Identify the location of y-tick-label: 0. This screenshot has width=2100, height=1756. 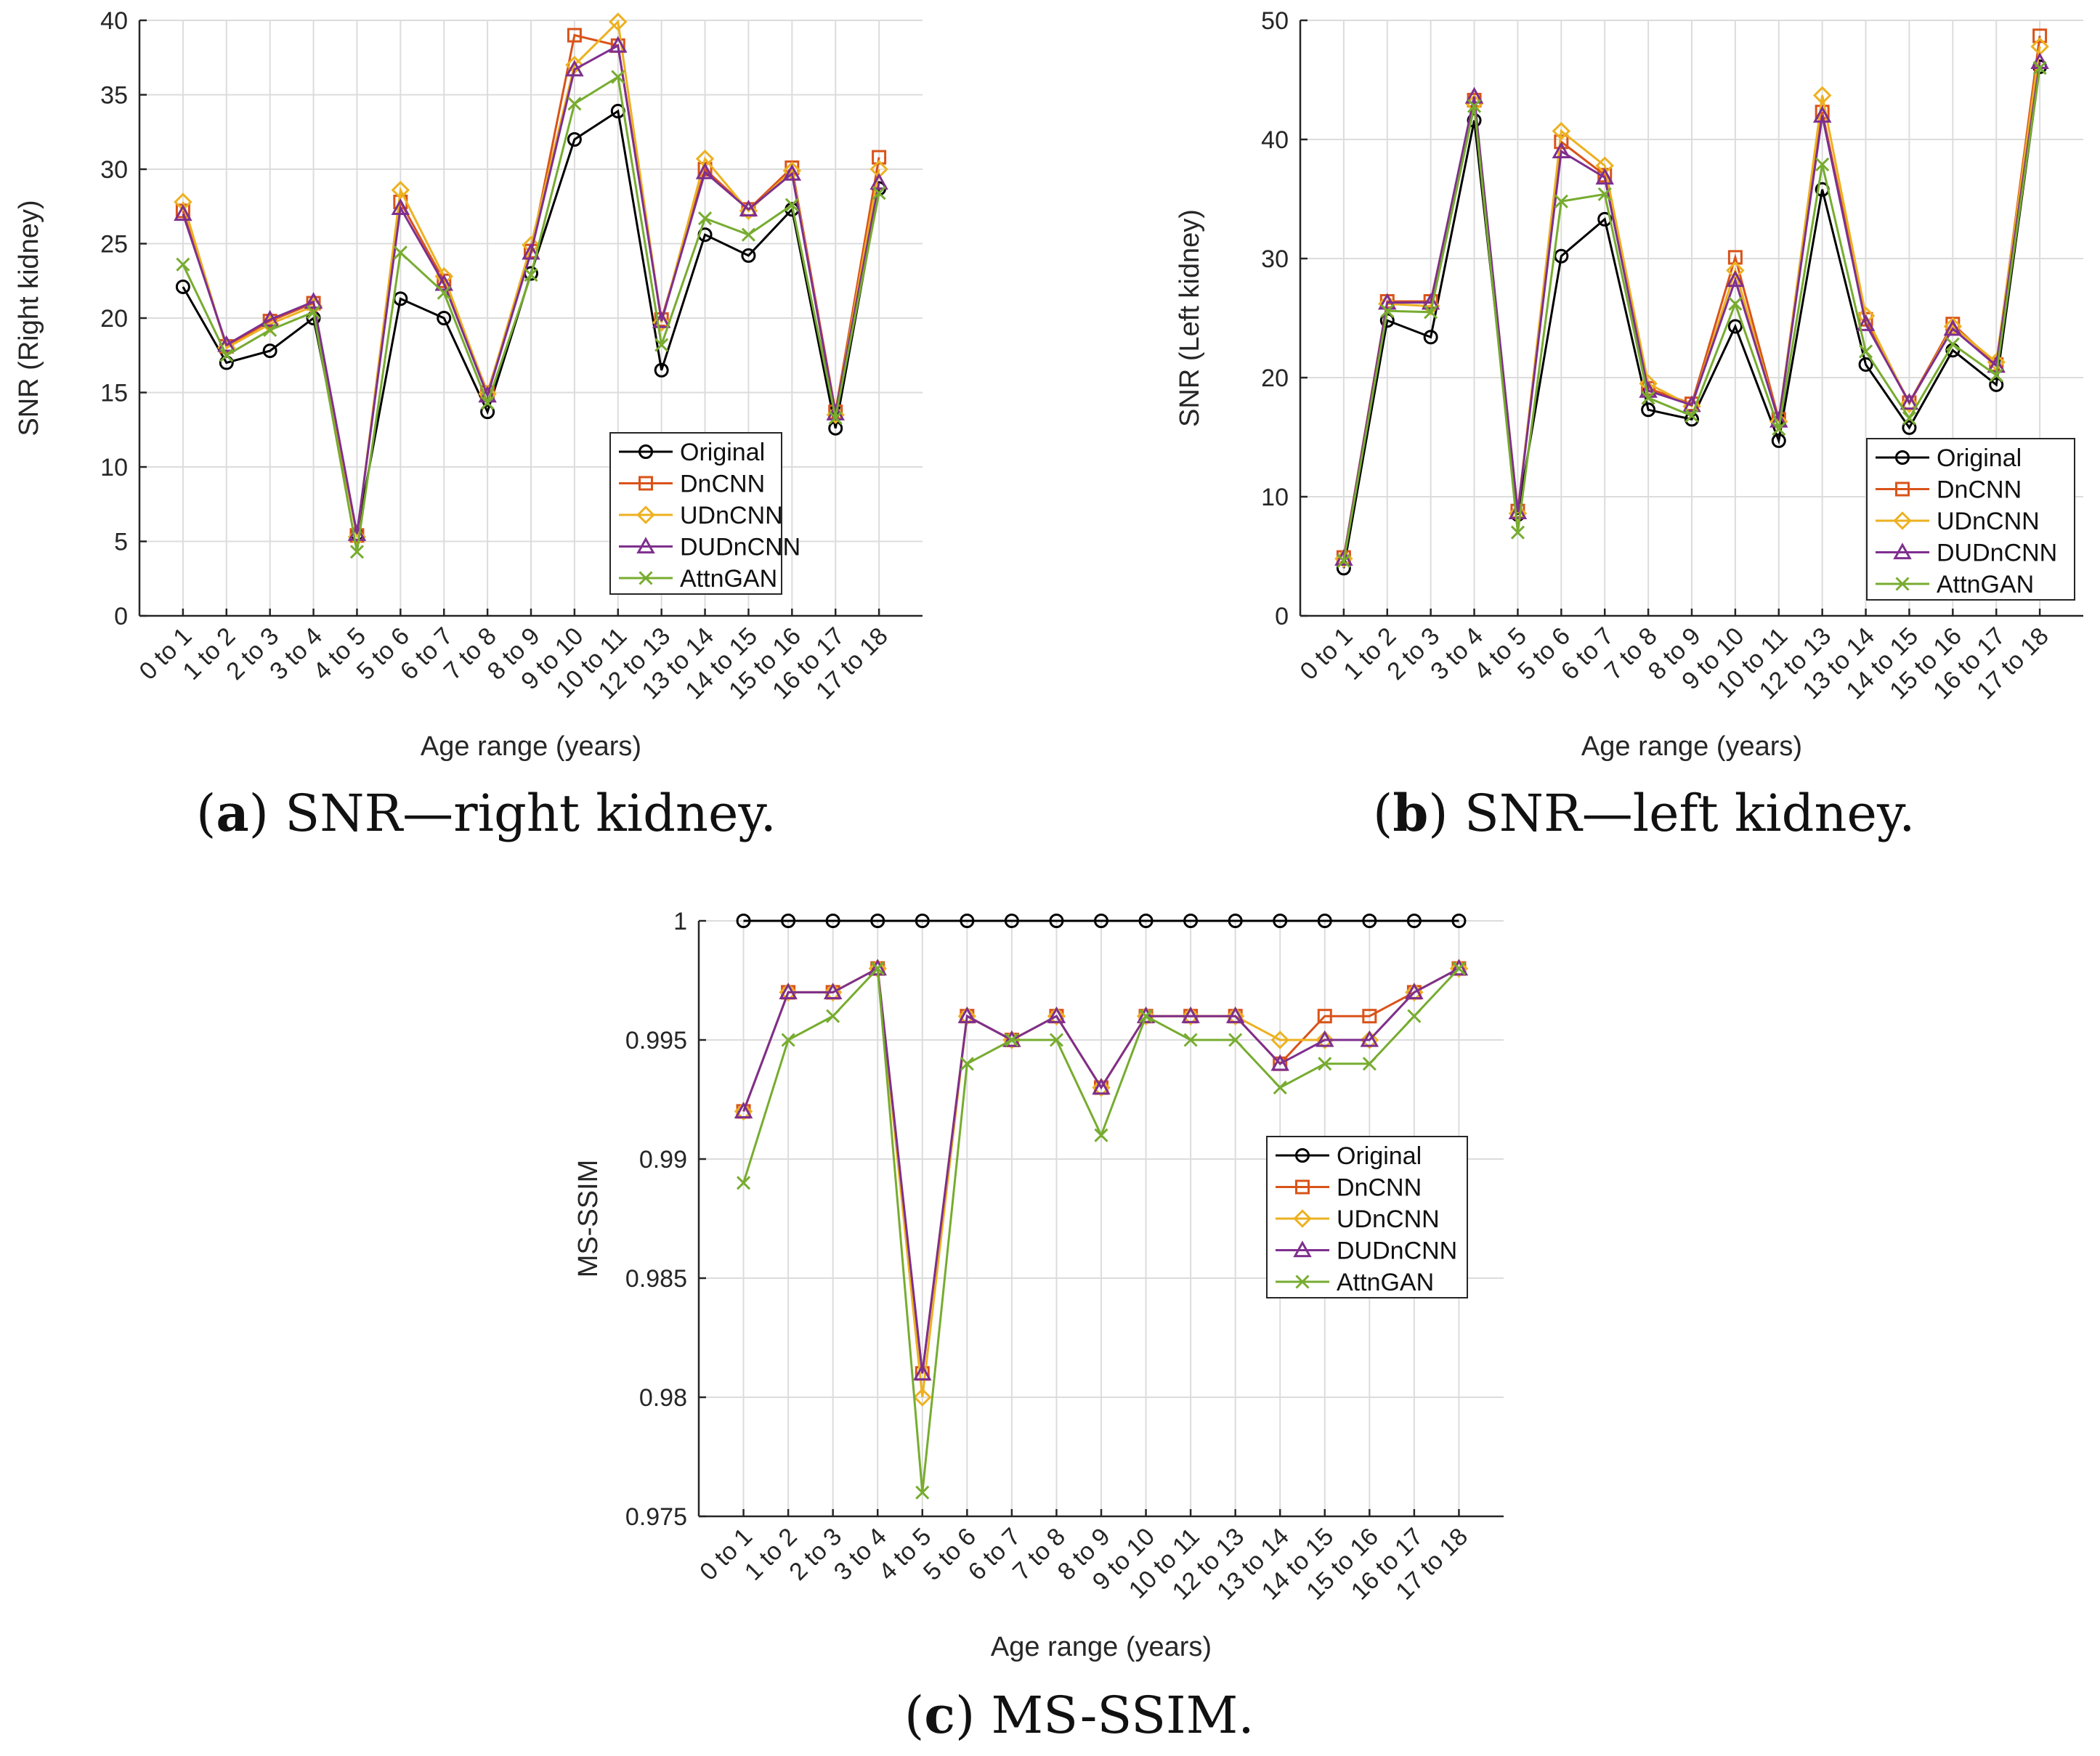
(1282, 616).